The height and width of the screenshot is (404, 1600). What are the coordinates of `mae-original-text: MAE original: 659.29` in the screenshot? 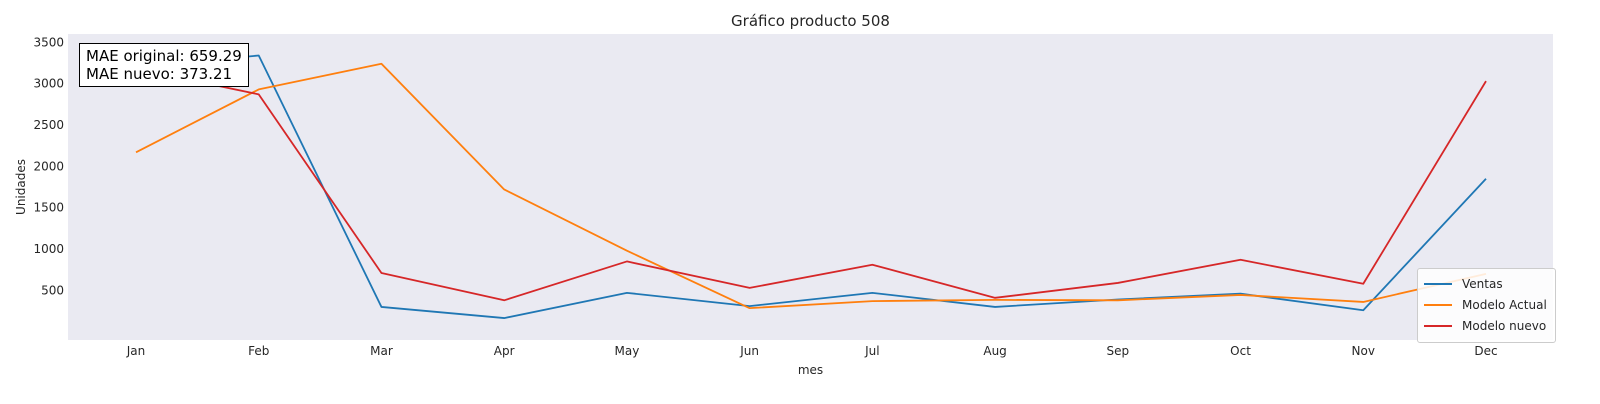 It's located at (164, 56).